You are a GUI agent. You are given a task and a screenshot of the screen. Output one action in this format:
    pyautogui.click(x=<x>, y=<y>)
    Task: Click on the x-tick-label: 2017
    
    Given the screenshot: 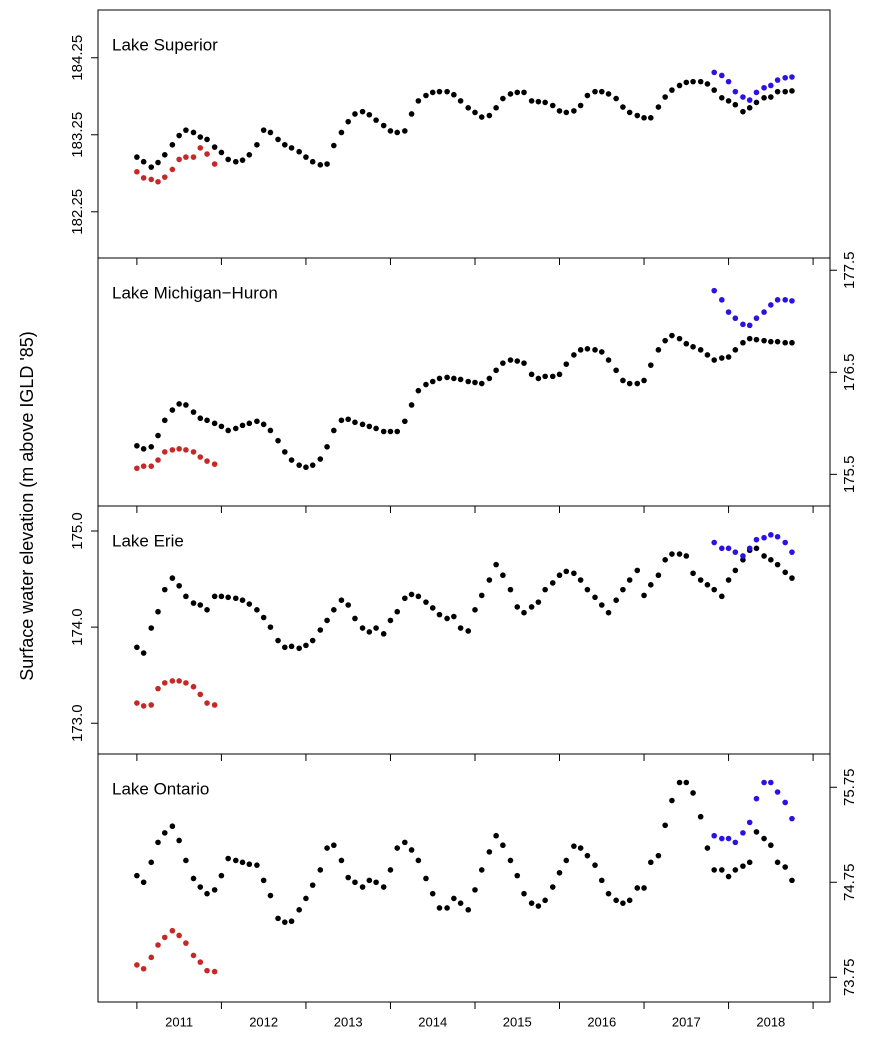 What is the action you would take?
    pyautogui.click(x=686, y=1021)
    